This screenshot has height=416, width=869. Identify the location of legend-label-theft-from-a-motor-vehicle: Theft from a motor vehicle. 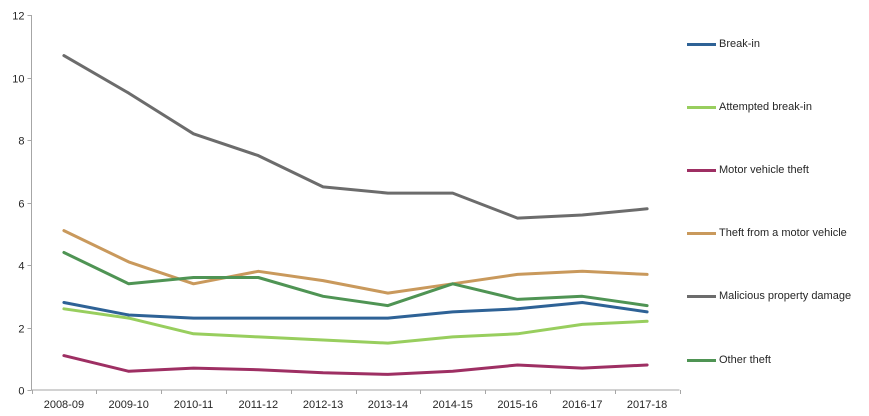
(783, 233).